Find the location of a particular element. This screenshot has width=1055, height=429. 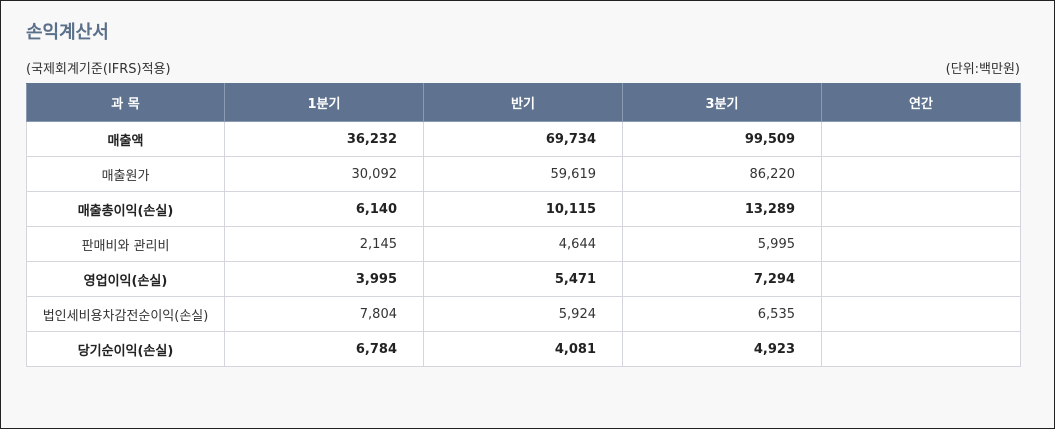

header-annual: 연간 is located at coordinates (921, 102).